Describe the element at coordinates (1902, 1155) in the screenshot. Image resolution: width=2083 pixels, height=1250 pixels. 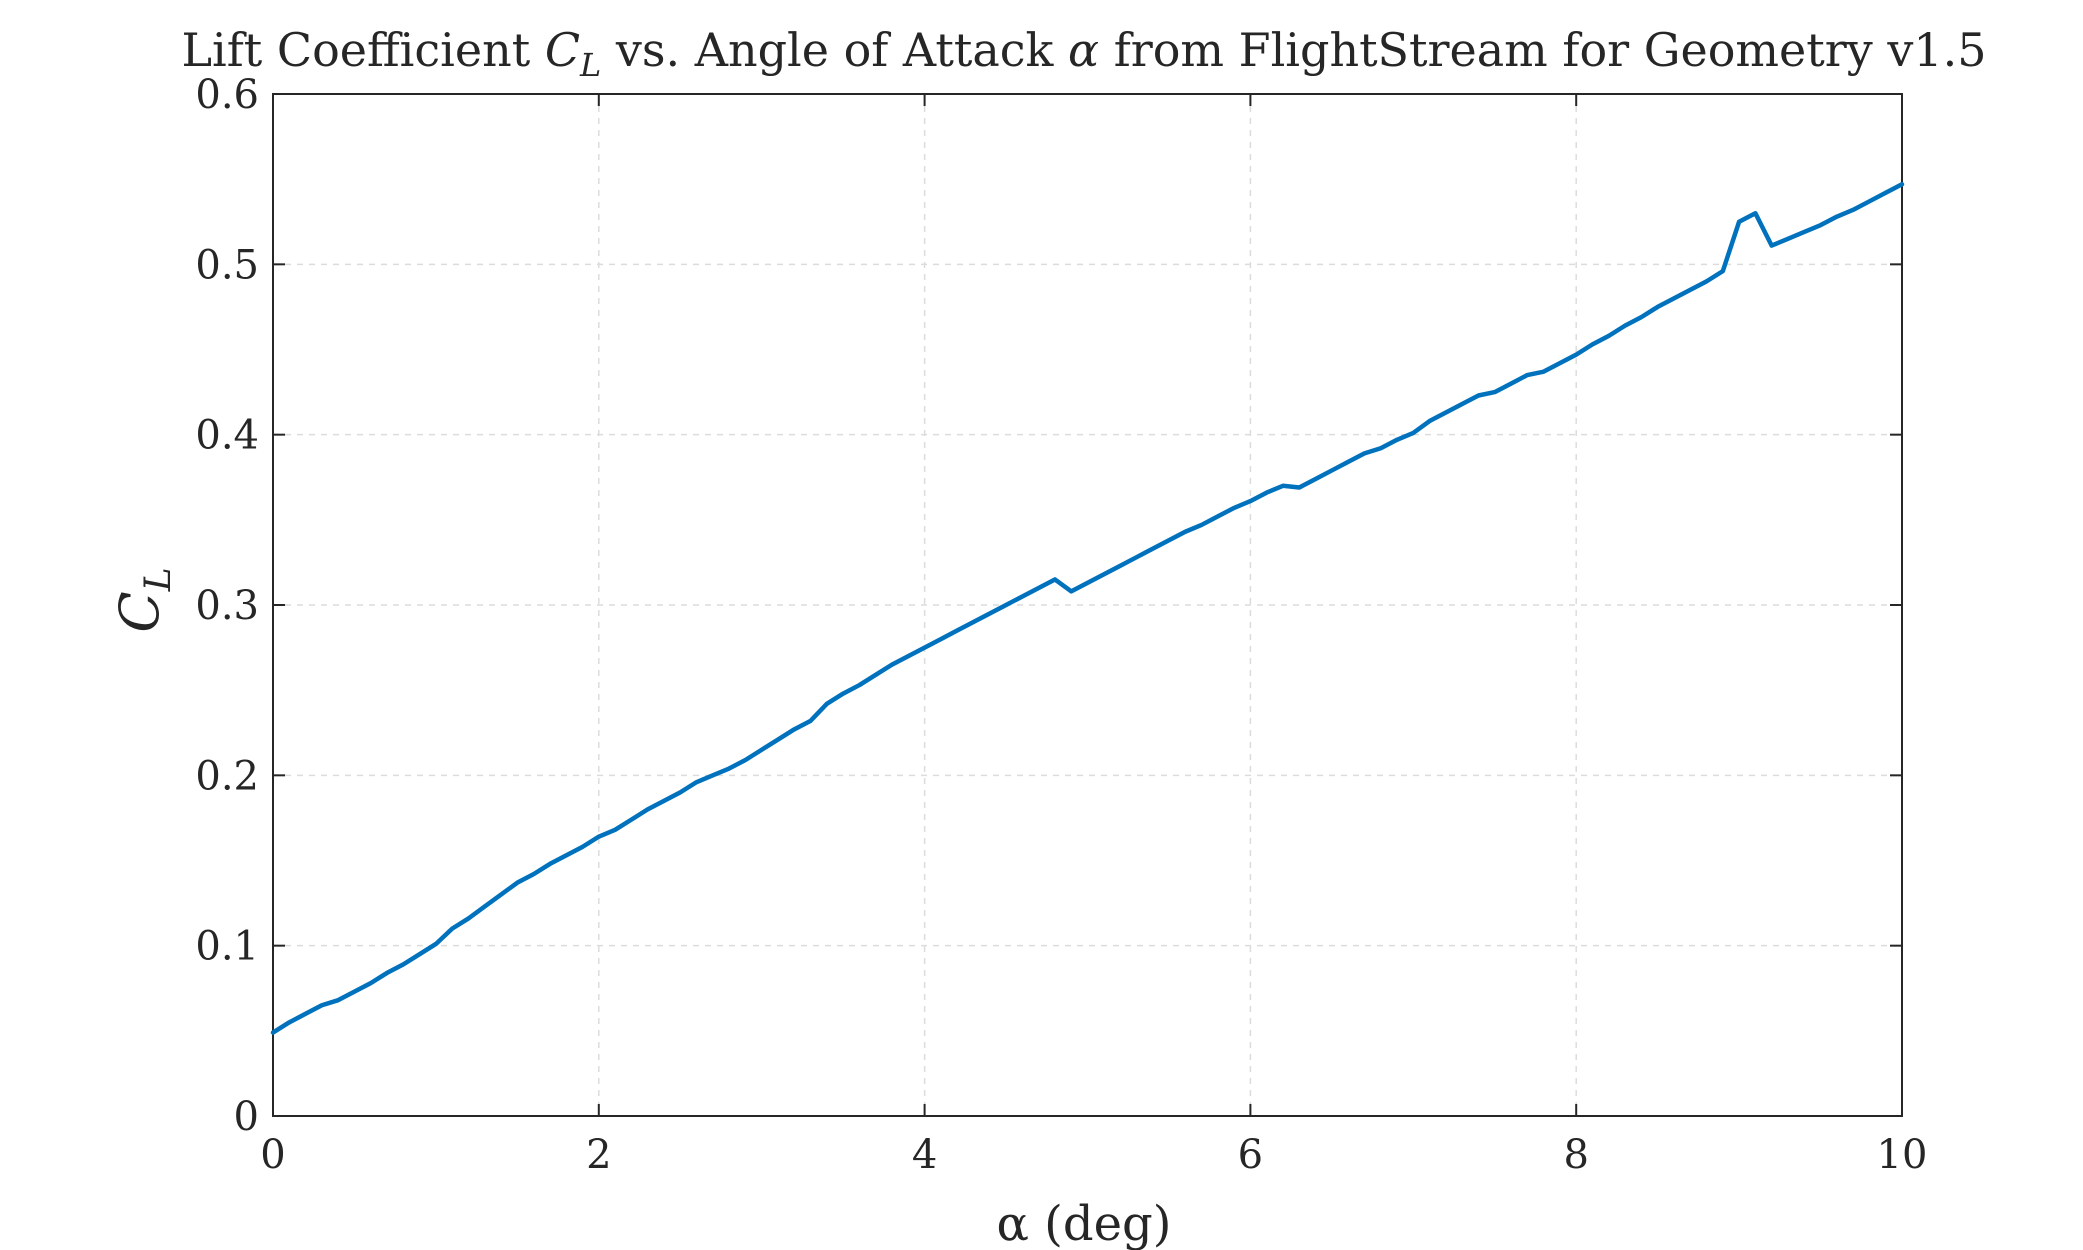
I see `x-tick-label: 10` at that location.